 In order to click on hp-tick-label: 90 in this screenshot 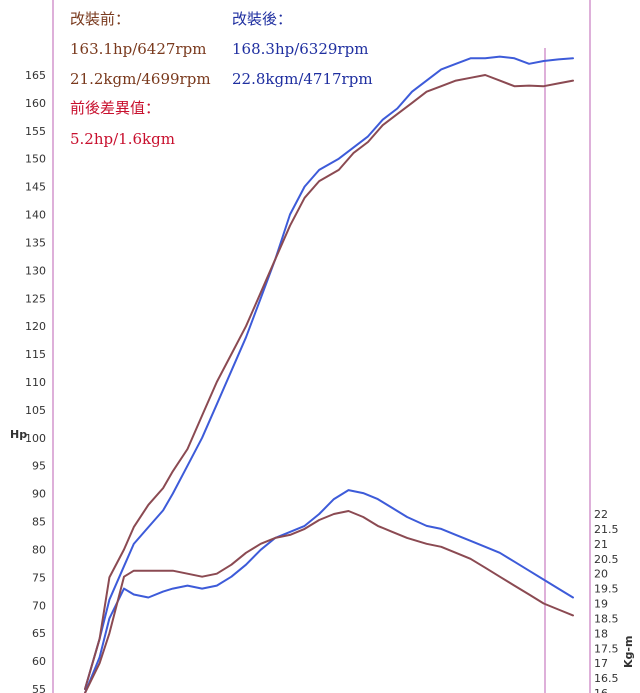, I will do `click(39, 494)`.